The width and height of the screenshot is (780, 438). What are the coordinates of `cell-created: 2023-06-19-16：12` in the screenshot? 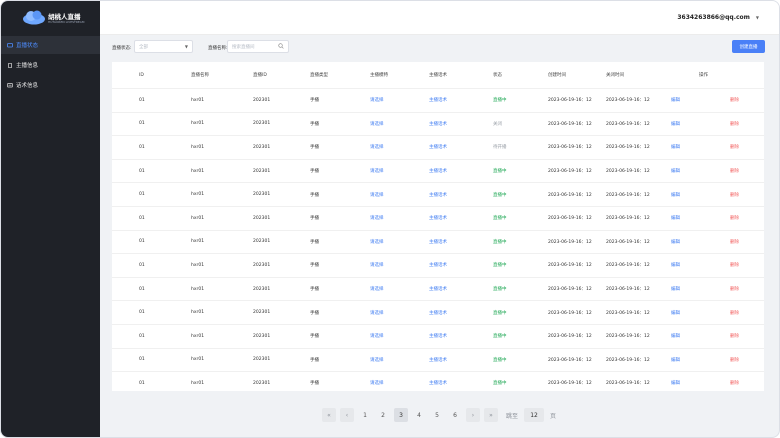 It's located at (570, 101).